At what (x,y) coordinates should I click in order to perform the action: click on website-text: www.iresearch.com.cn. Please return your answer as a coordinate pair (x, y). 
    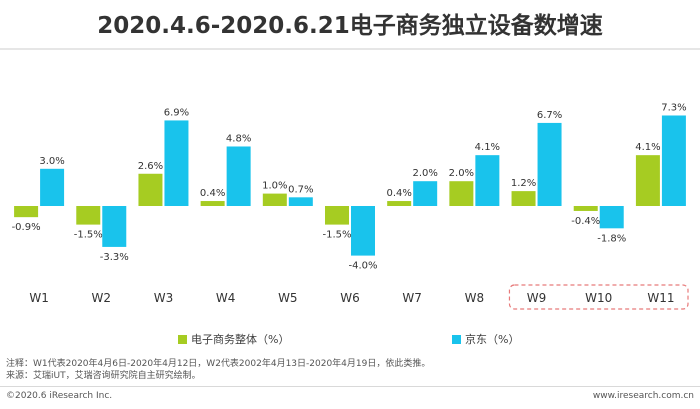
    Looking at the image, I should click on (643, 396).